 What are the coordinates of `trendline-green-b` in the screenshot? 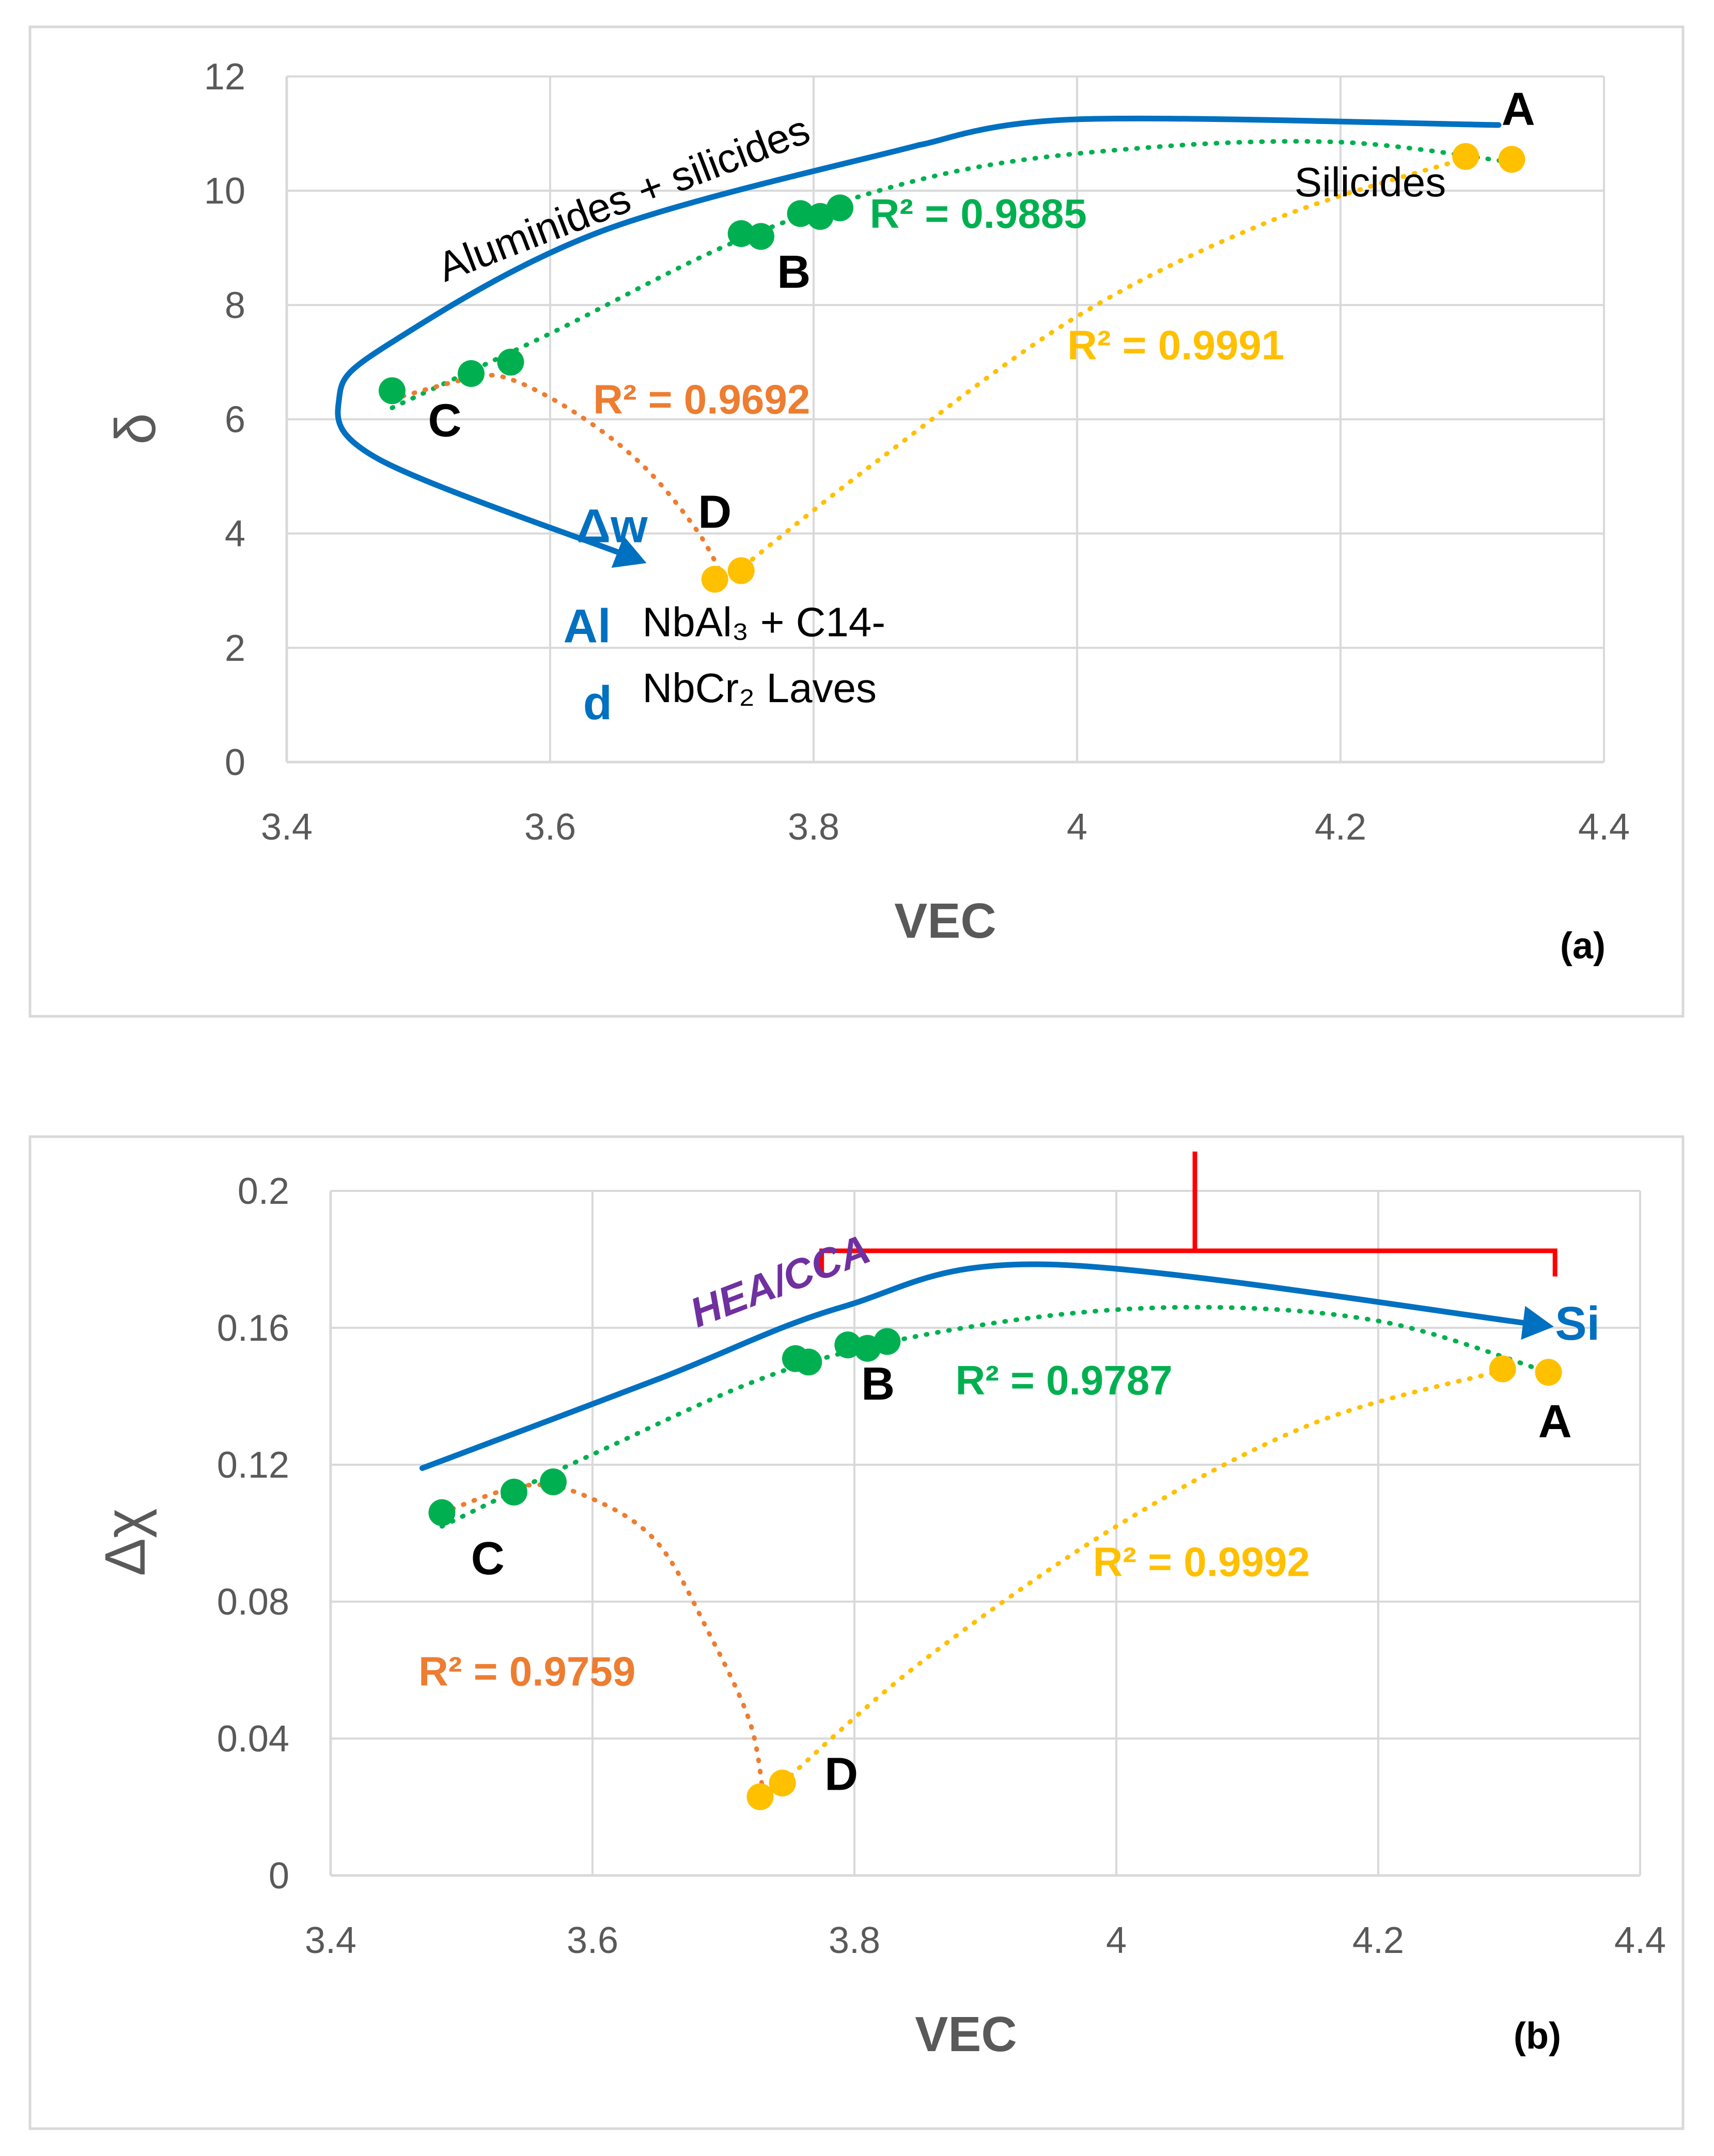 It's located at (995, 1417).